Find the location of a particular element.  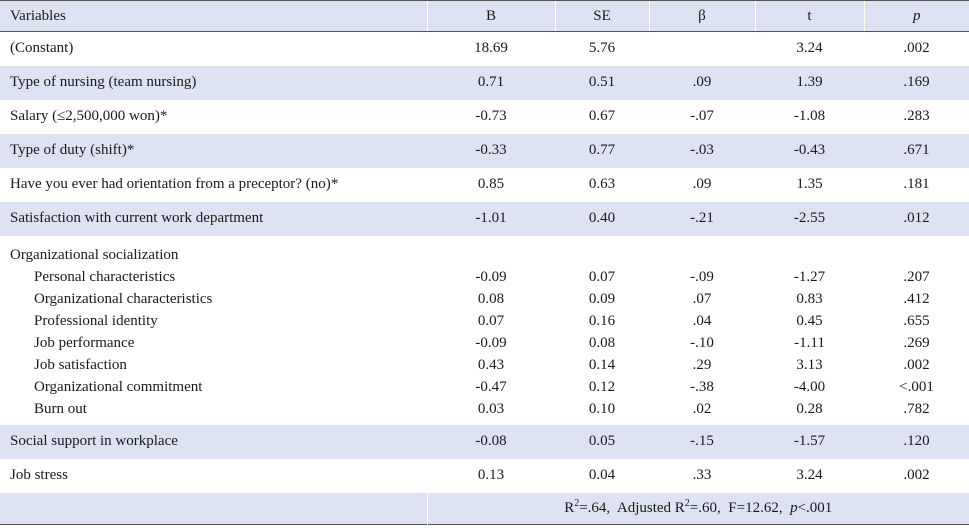

cell-b: 0.71 is located at coordinates (491, 82).